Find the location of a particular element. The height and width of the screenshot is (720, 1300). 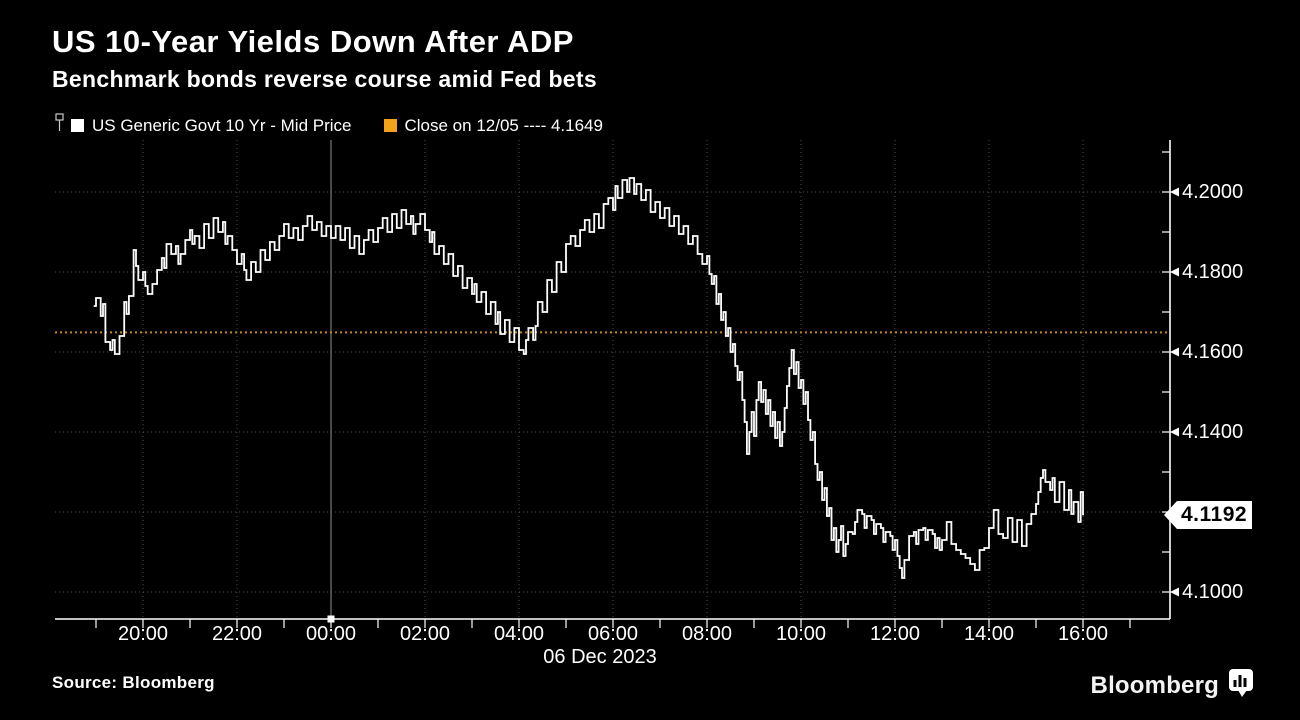

x-axis-label: 16:00 is located at coordinates (1083, 634).